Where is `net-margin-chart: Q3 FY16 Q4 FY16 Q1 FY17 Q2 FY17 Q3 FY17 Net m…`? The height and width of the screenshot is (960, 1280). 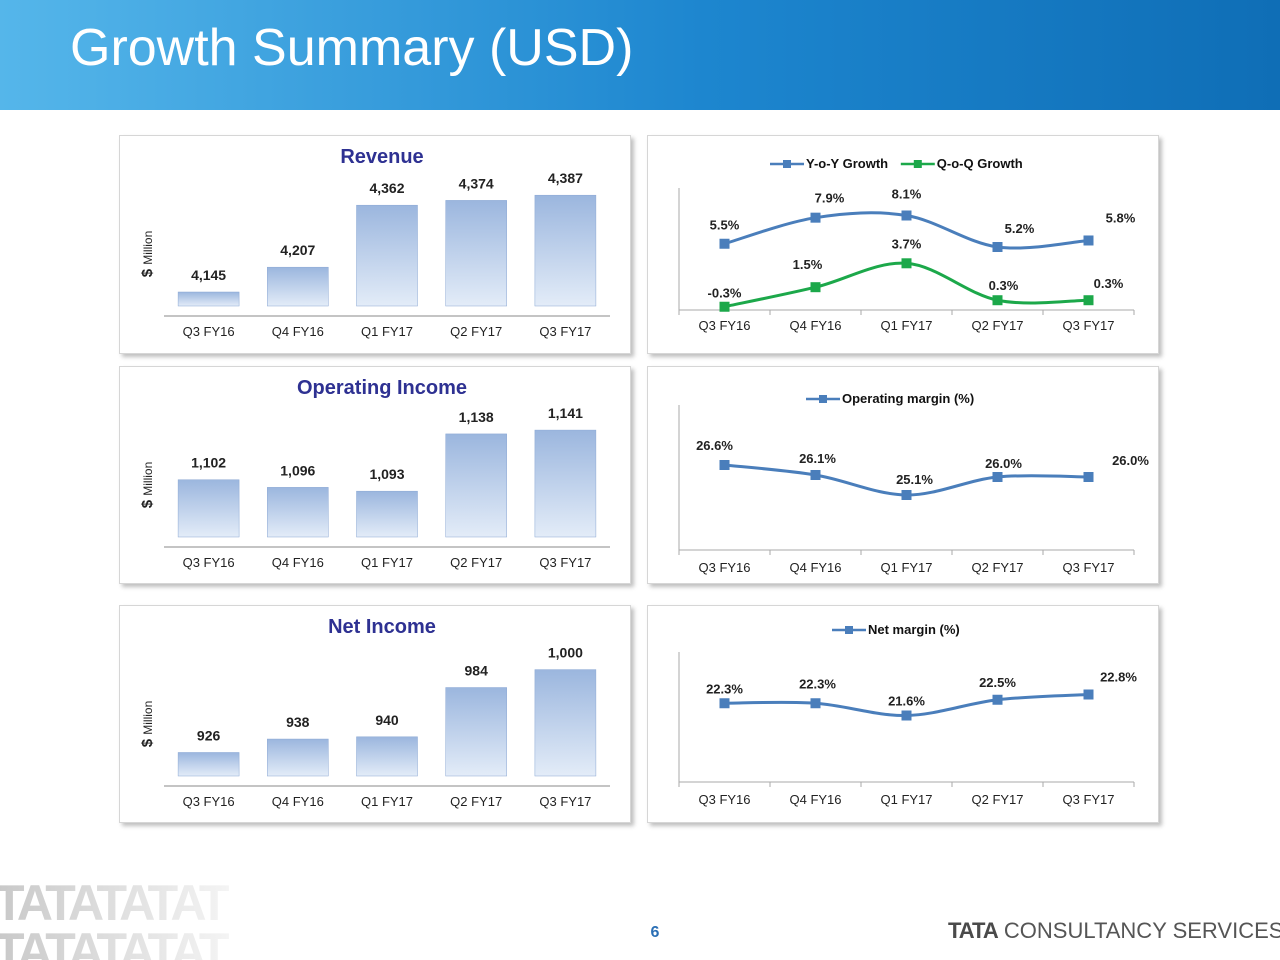 net-margin-chart: Q3 FY16 Q4 FY16 Q1 FY17 Q2 FY17 Q3 FY17 Net m… is located at coordinates (907, 714).